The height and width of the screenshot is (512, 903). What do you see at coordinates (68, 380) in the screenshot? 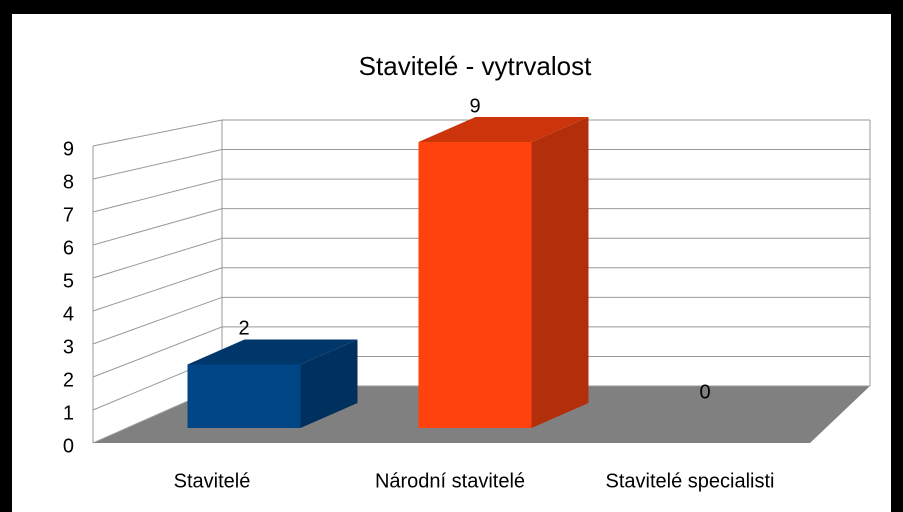
I see `y-tick-label: 2` at bounding box center [68, 380].